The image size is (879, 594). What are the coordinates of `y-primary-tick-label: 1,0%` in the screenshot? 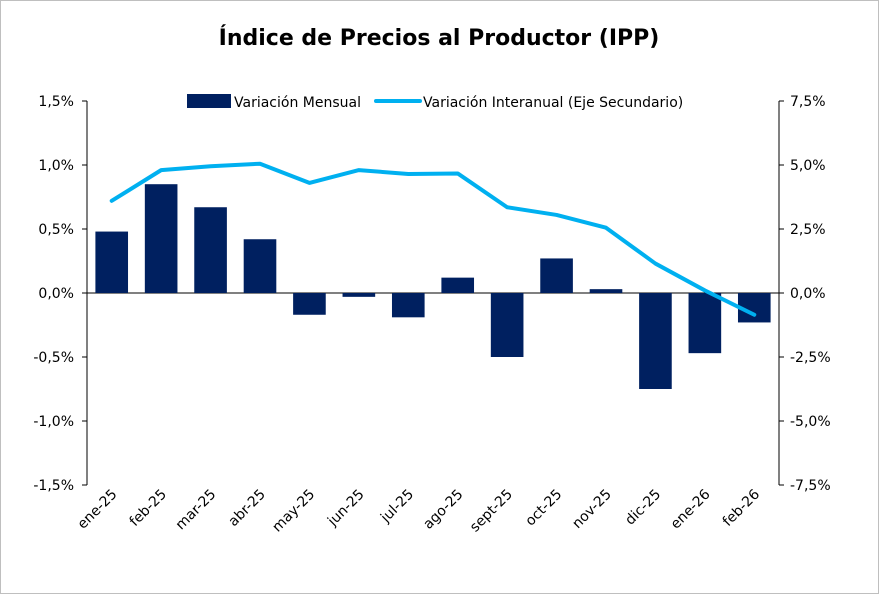 It's located at (56, 166).